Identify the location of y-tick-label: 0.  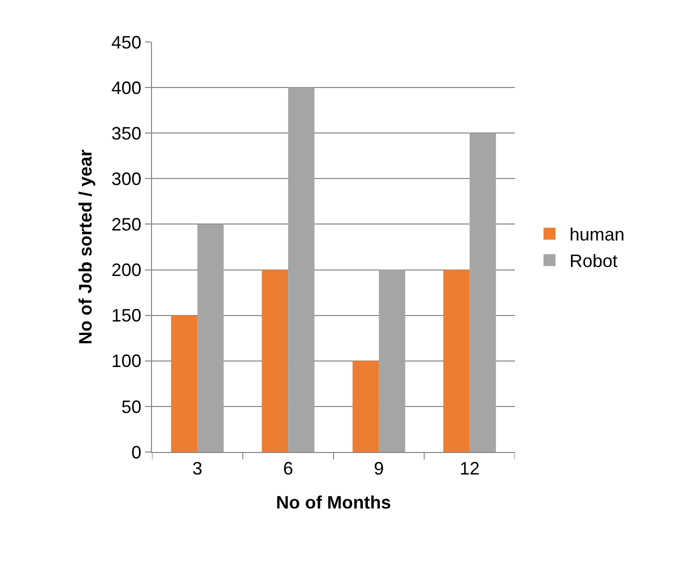
(136, 452).